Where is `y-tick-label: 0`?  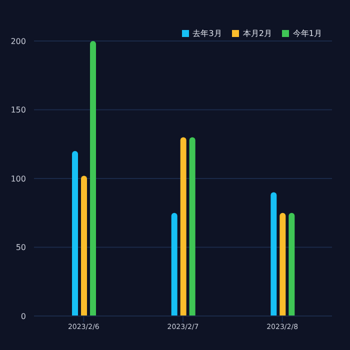 y-tick-label: 0 is located at coordinates (23, 316).